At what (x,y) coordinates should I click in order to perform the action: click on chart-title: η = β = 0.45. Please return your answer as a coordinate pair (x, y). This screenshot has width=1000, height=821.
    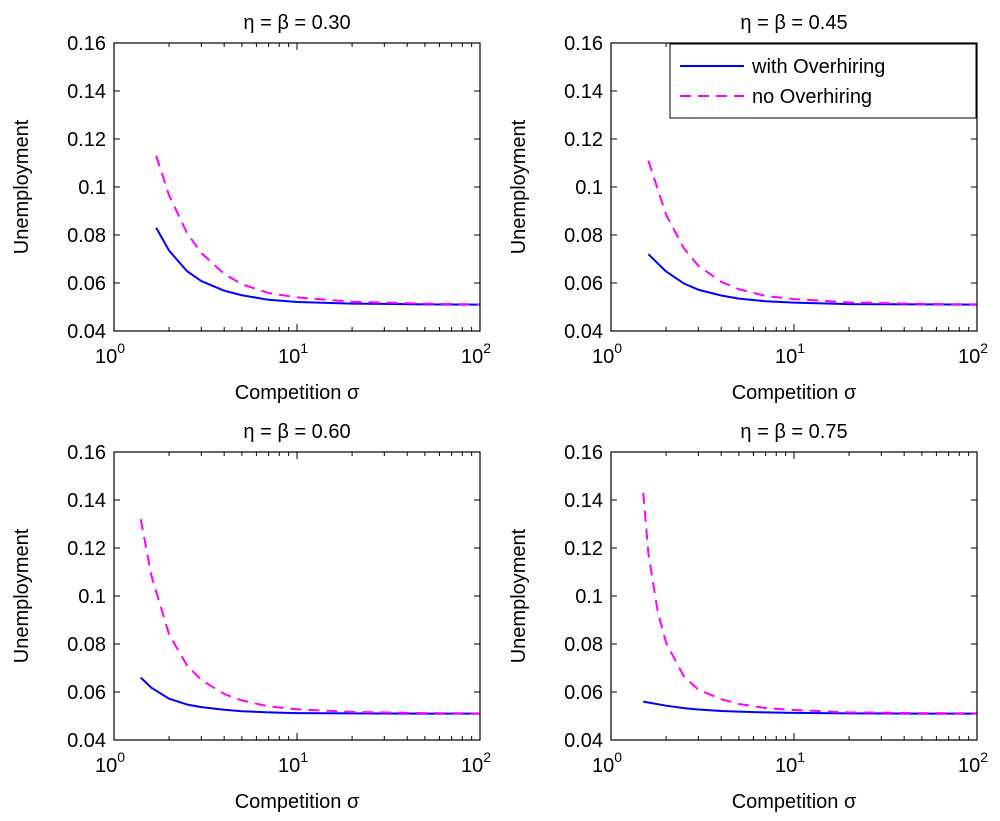
    Looking at the image, I should click on (793, 23).